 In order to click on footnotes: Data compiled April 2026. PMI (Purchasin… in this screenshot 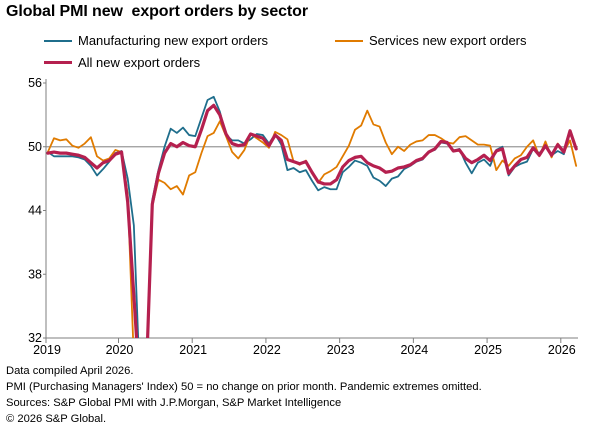, I will do `click(244, 395)`.